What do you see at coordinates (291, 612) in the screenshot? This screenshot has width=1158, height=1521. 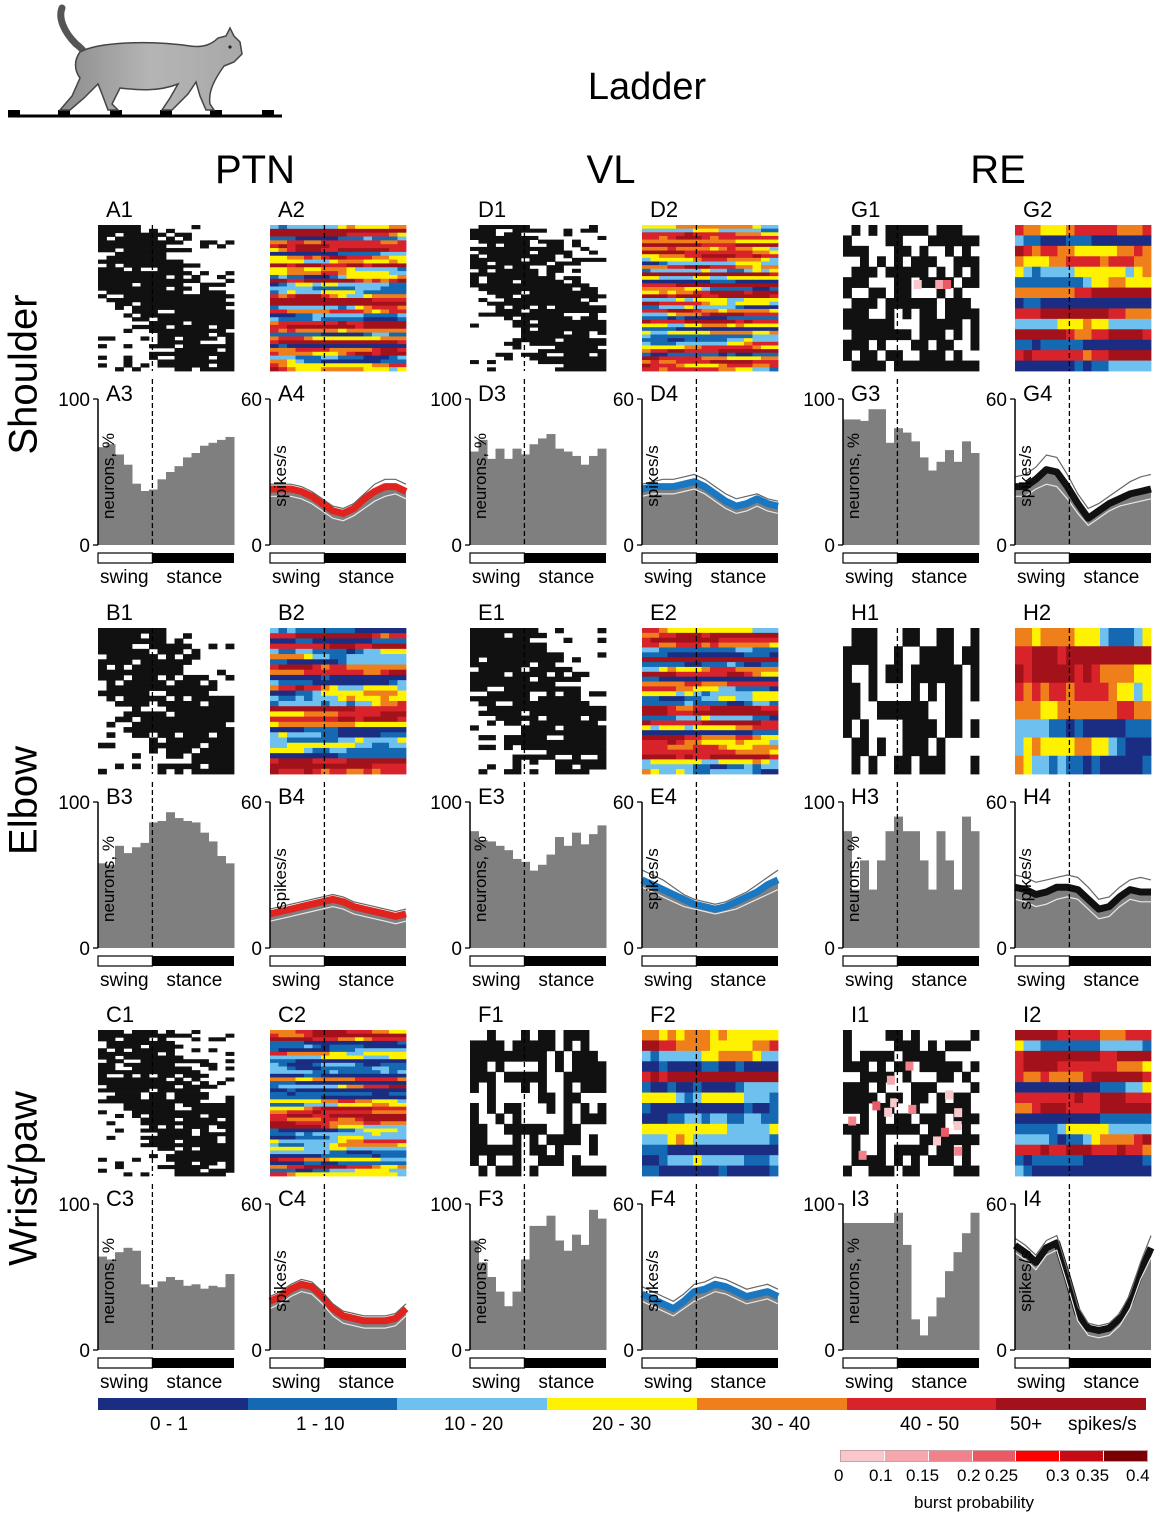 I see `panel-label: B2` at bounding box center [291, 612].